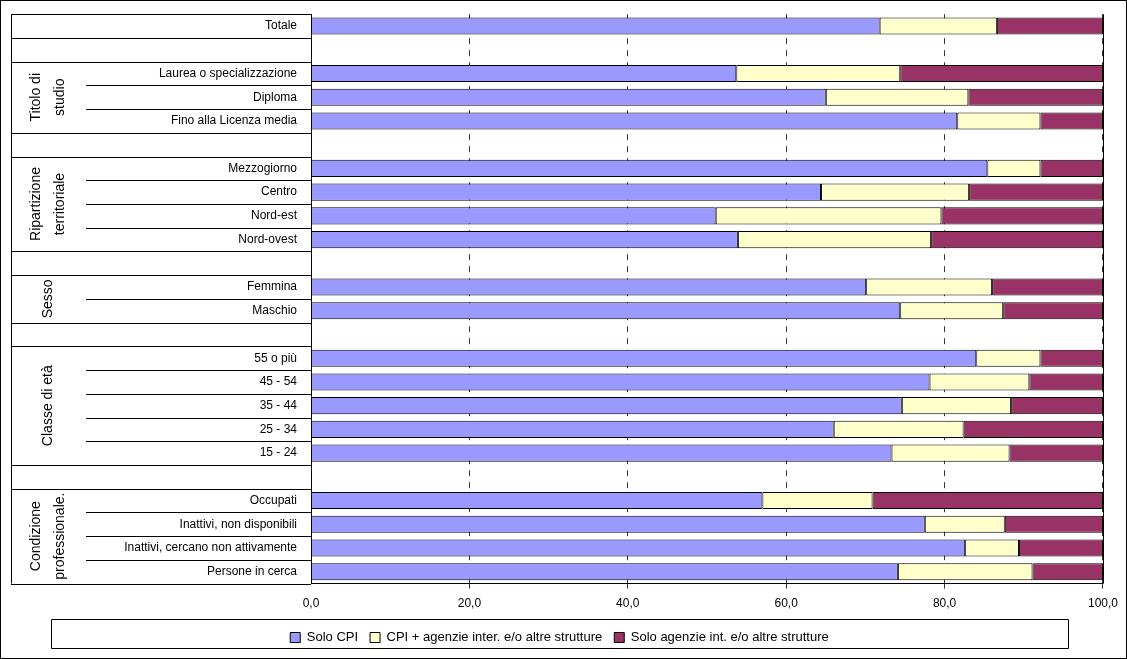 This screenshot has width=1127, height=659. What do you see at coordinates (46, 203) in the screenshot?
I see `text: Ripartizione territoriale` at bounding box center [46, 203].